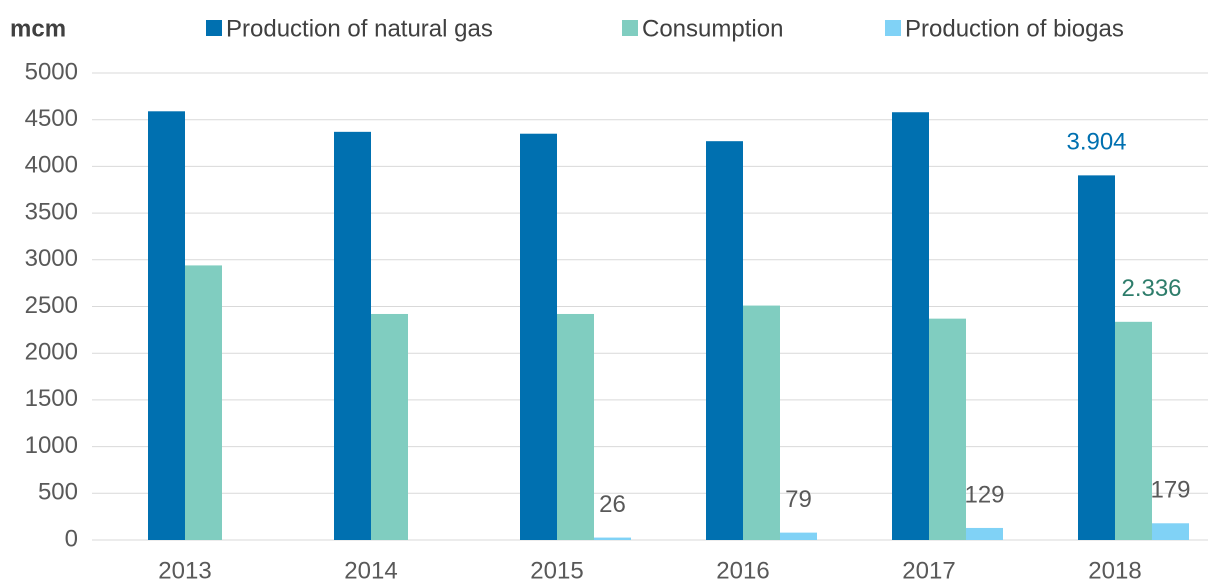 The width and height of the screenshot is (1216, 587). I want to click on legend-label: Production of biogas, so click(1014, 28).